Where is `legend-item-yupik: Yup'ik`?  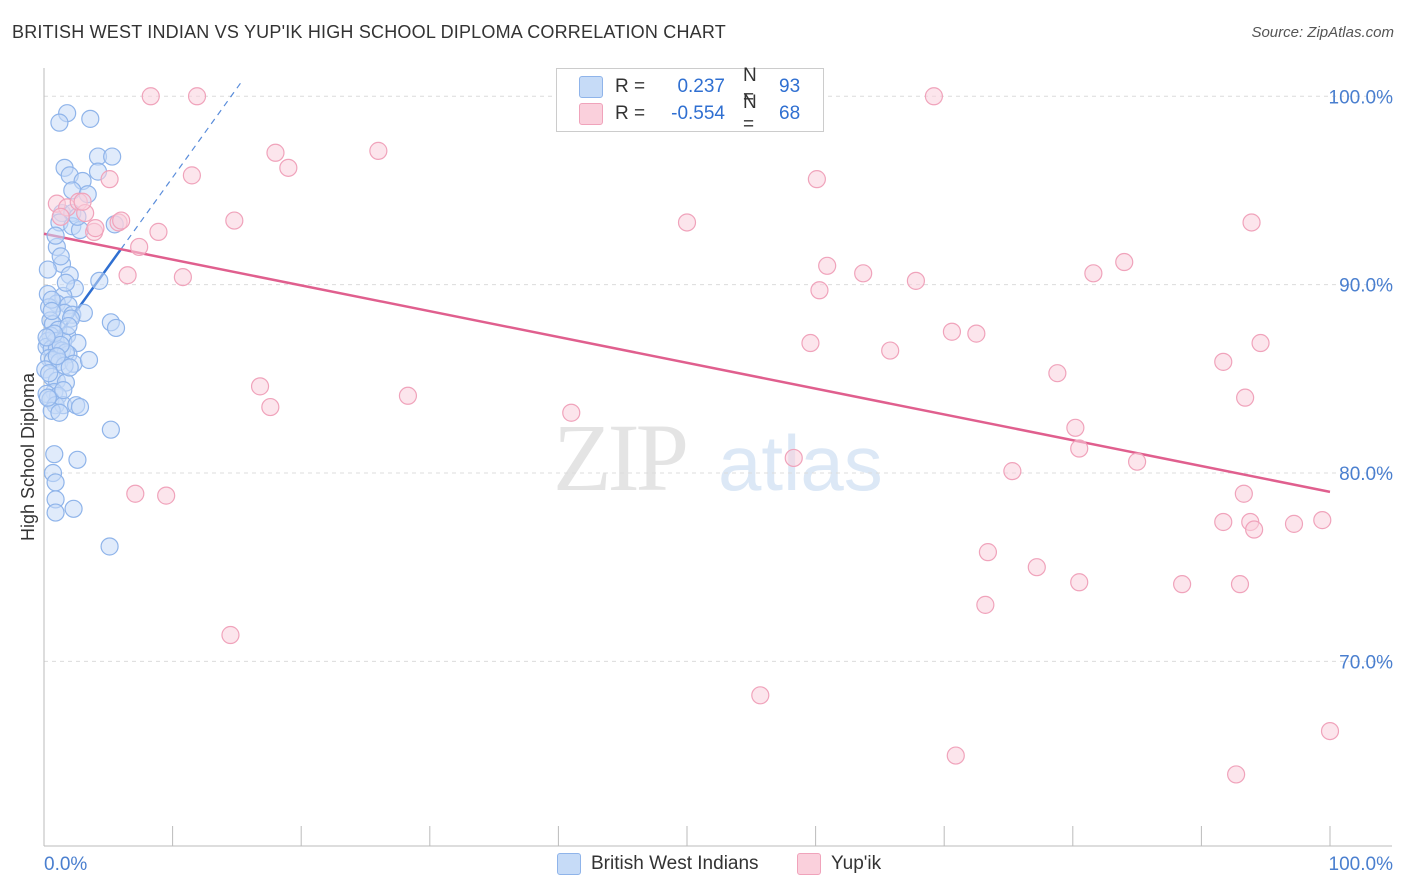
legend-item-yupik: Yup'ik is located at coordinates (839, 864).